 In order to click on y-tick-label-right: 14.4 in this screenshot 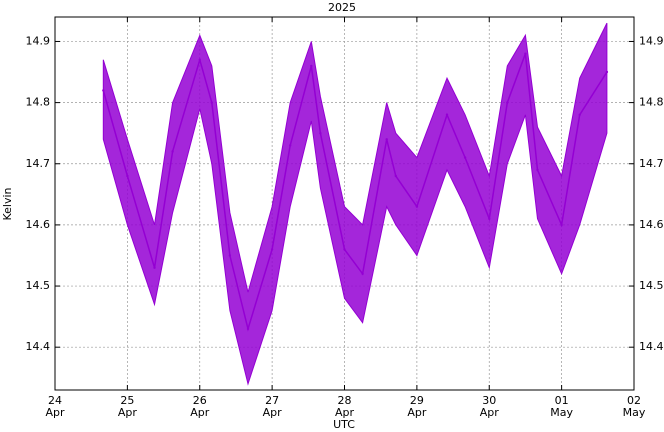, I will do `click(651, 346)`.